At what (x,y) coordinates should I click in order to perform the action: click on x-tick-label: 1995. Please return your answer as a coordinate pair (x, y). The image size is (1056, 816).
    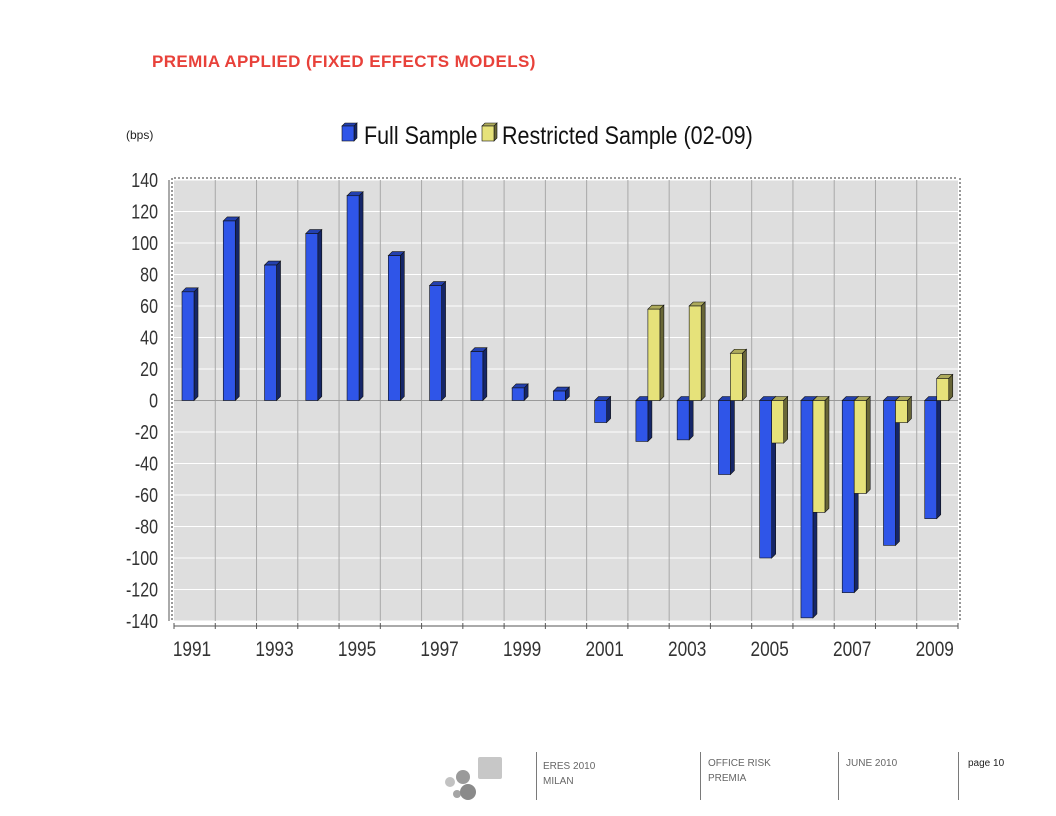
    Looking at the image, I should click on (357, 650).